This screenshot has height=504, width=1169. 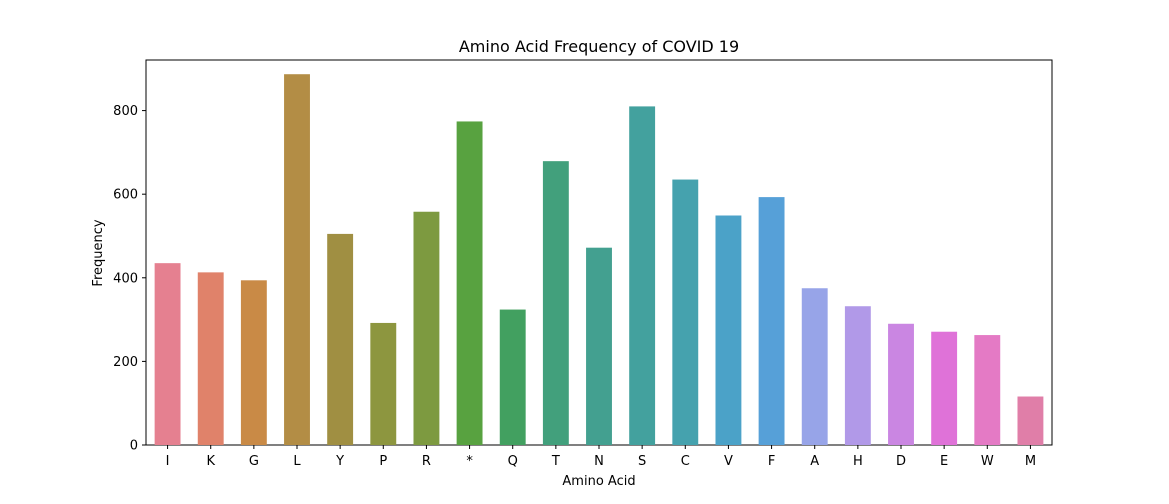 I want to click on bar-P, so click(x=383, y=383).